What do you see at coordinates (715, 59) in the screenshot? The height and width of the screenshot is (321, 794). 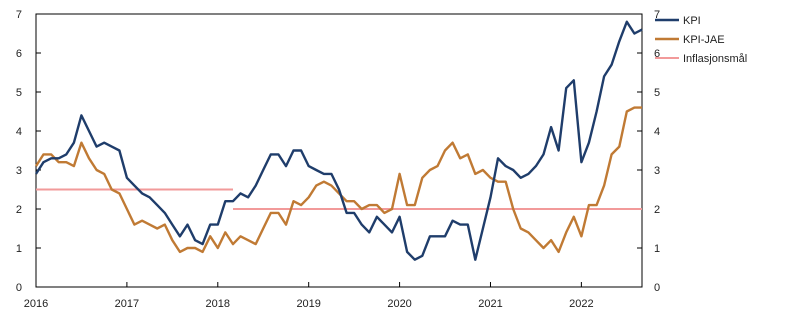 I see `legend-label: Inflasjonsmål` at bounding box center [715, 59].